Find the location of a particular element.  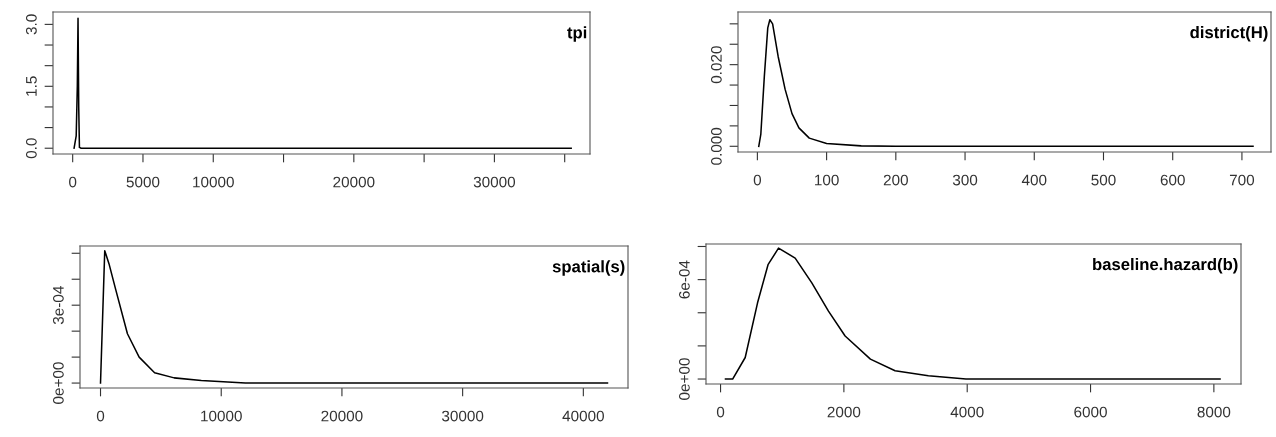

y-tick-label: 6e-04 is located at coordinates (684, 279).